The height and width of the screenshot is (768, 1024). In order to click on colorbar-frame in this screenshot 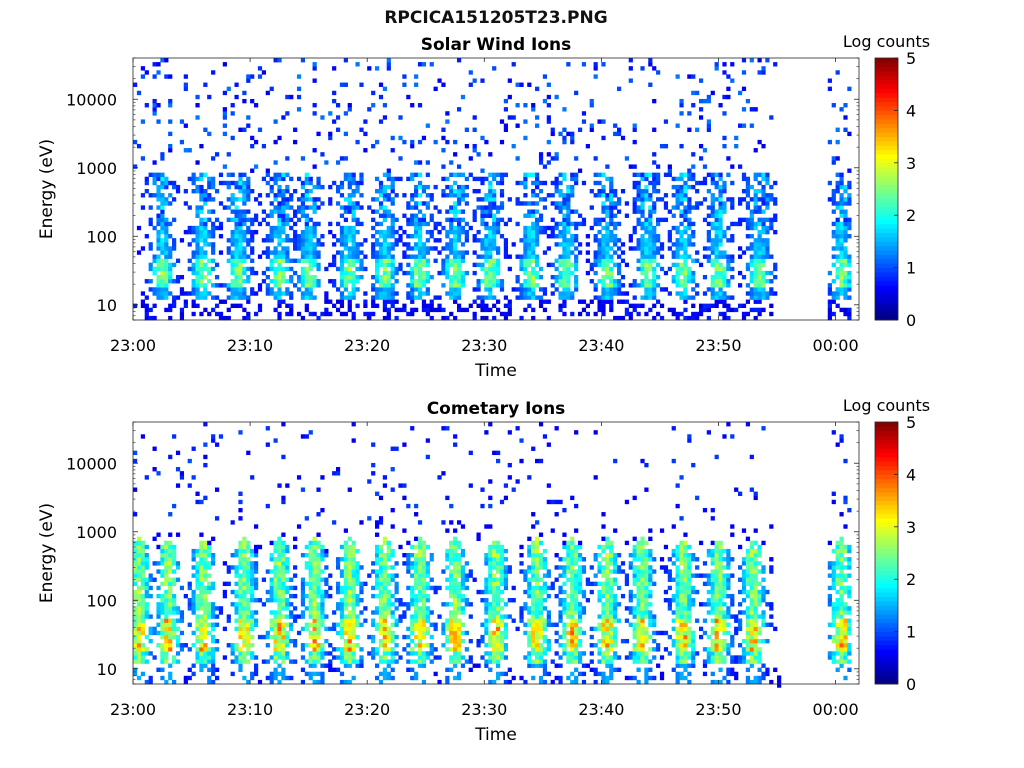, I will do `click(886, 189)`.